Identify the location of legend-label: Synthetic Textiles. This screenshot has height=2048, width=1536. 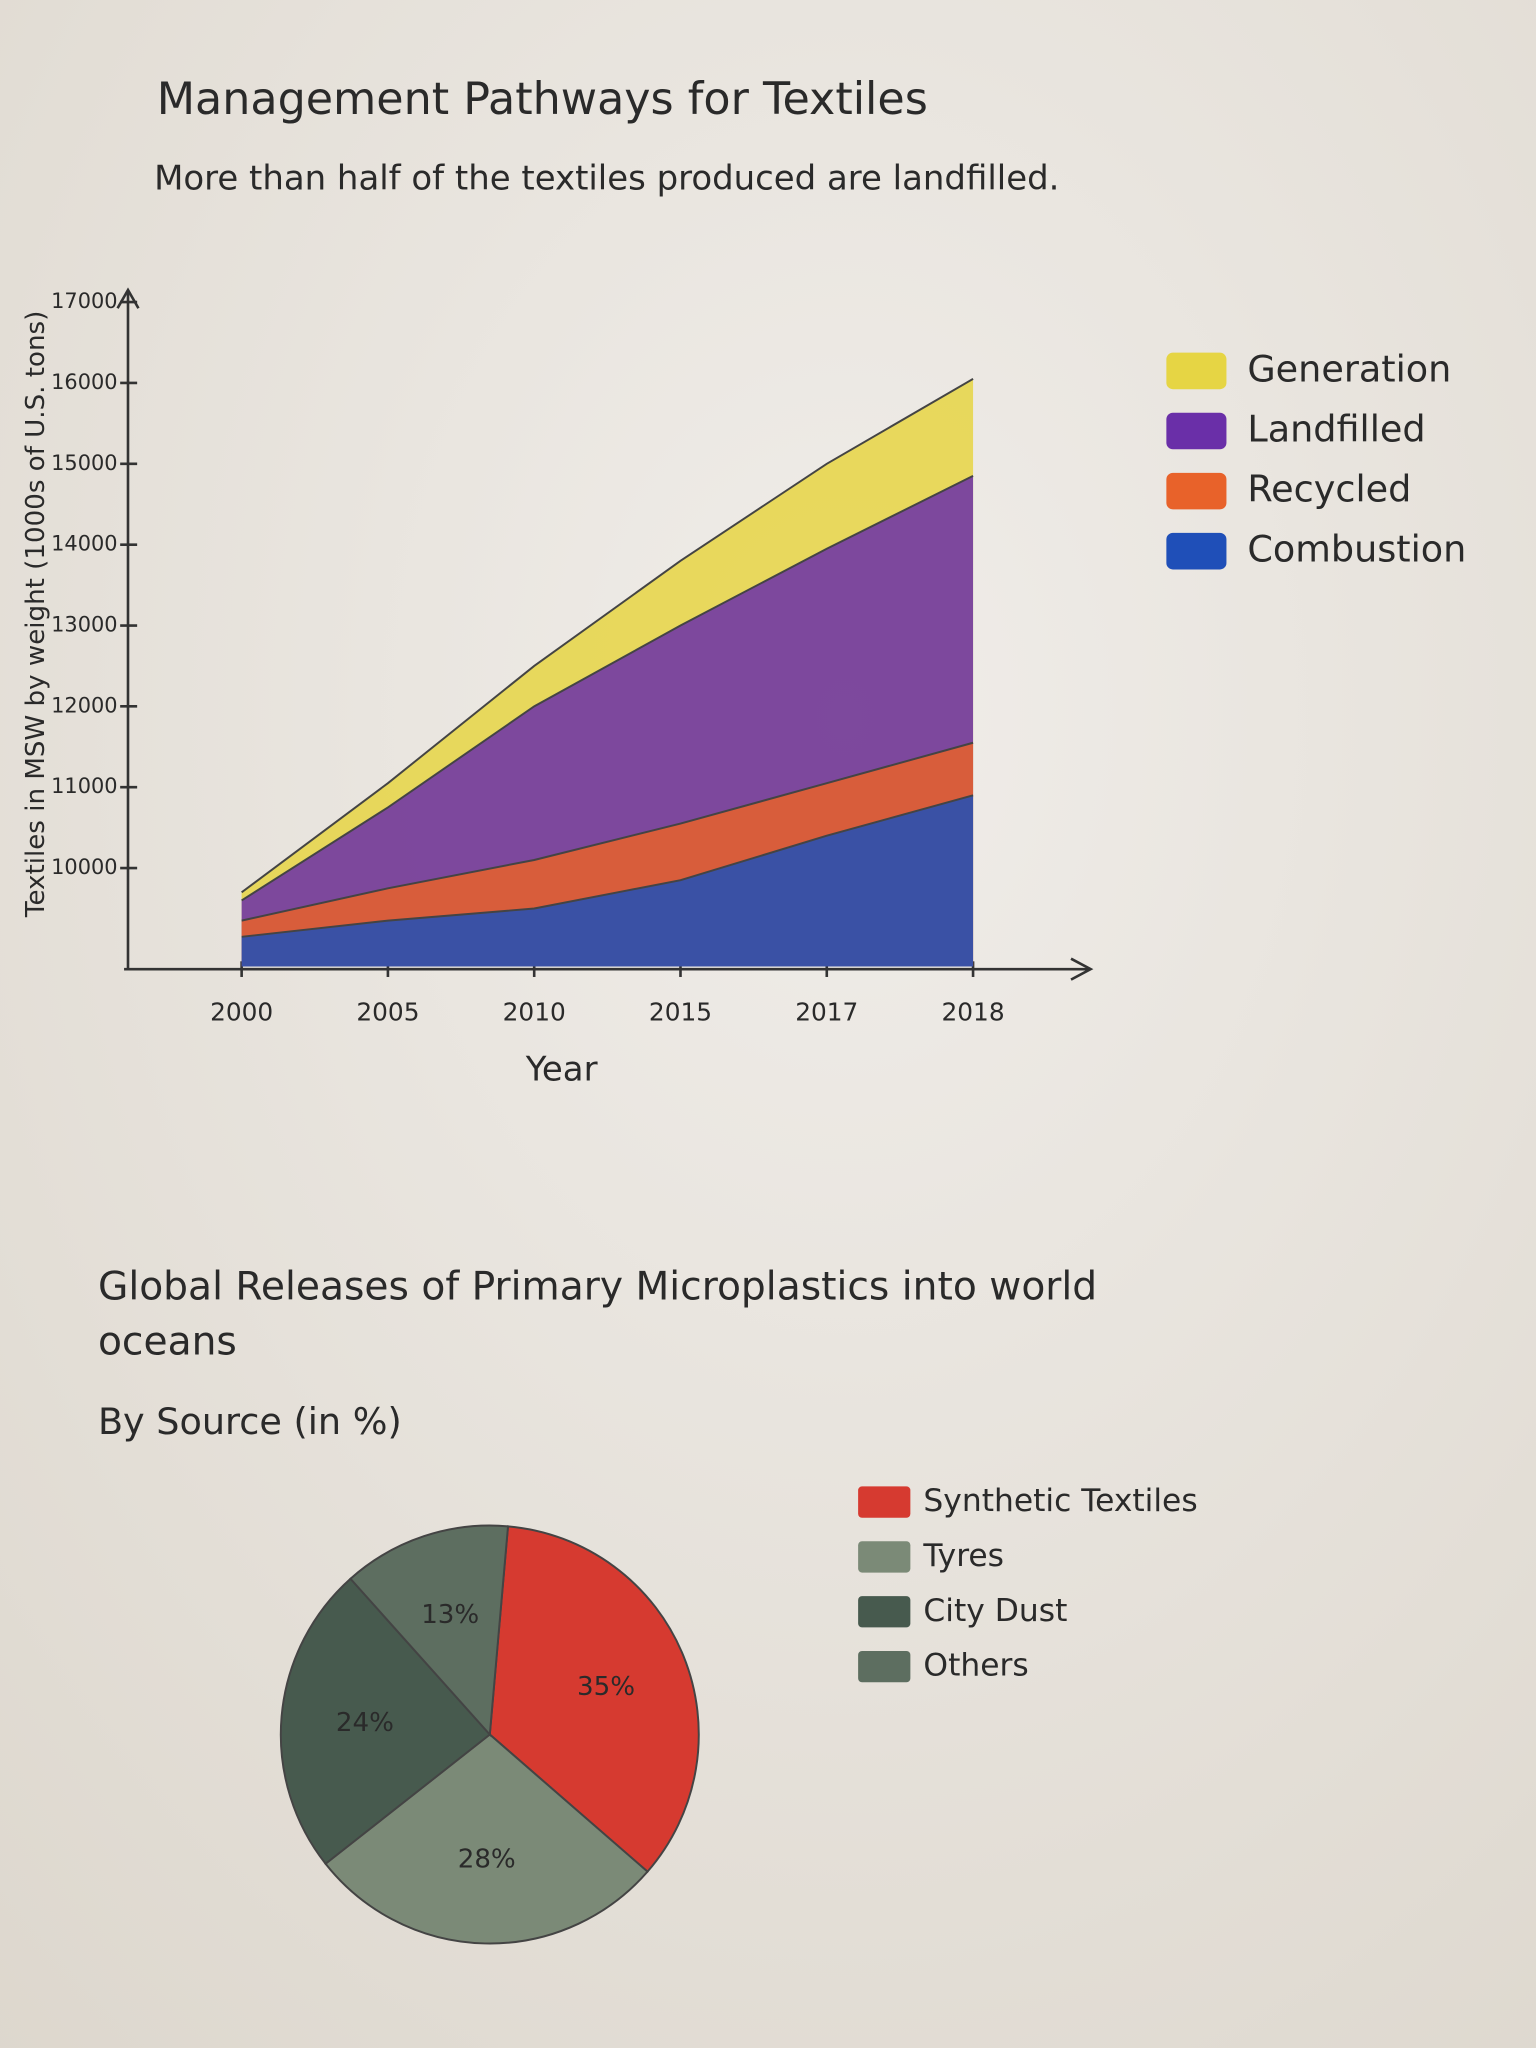
(1060, 1501).